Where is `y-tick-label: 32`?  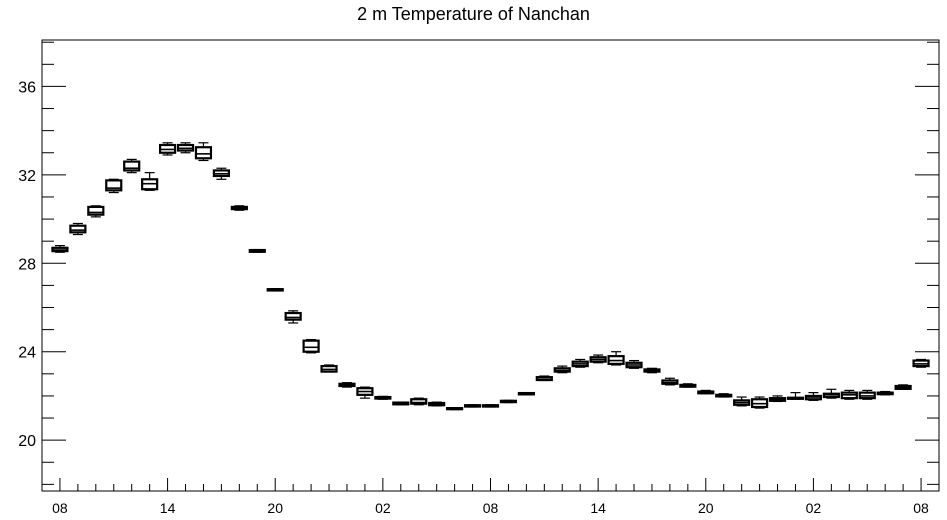
y-tick-label: 32 is located at coordinates (27, 176).